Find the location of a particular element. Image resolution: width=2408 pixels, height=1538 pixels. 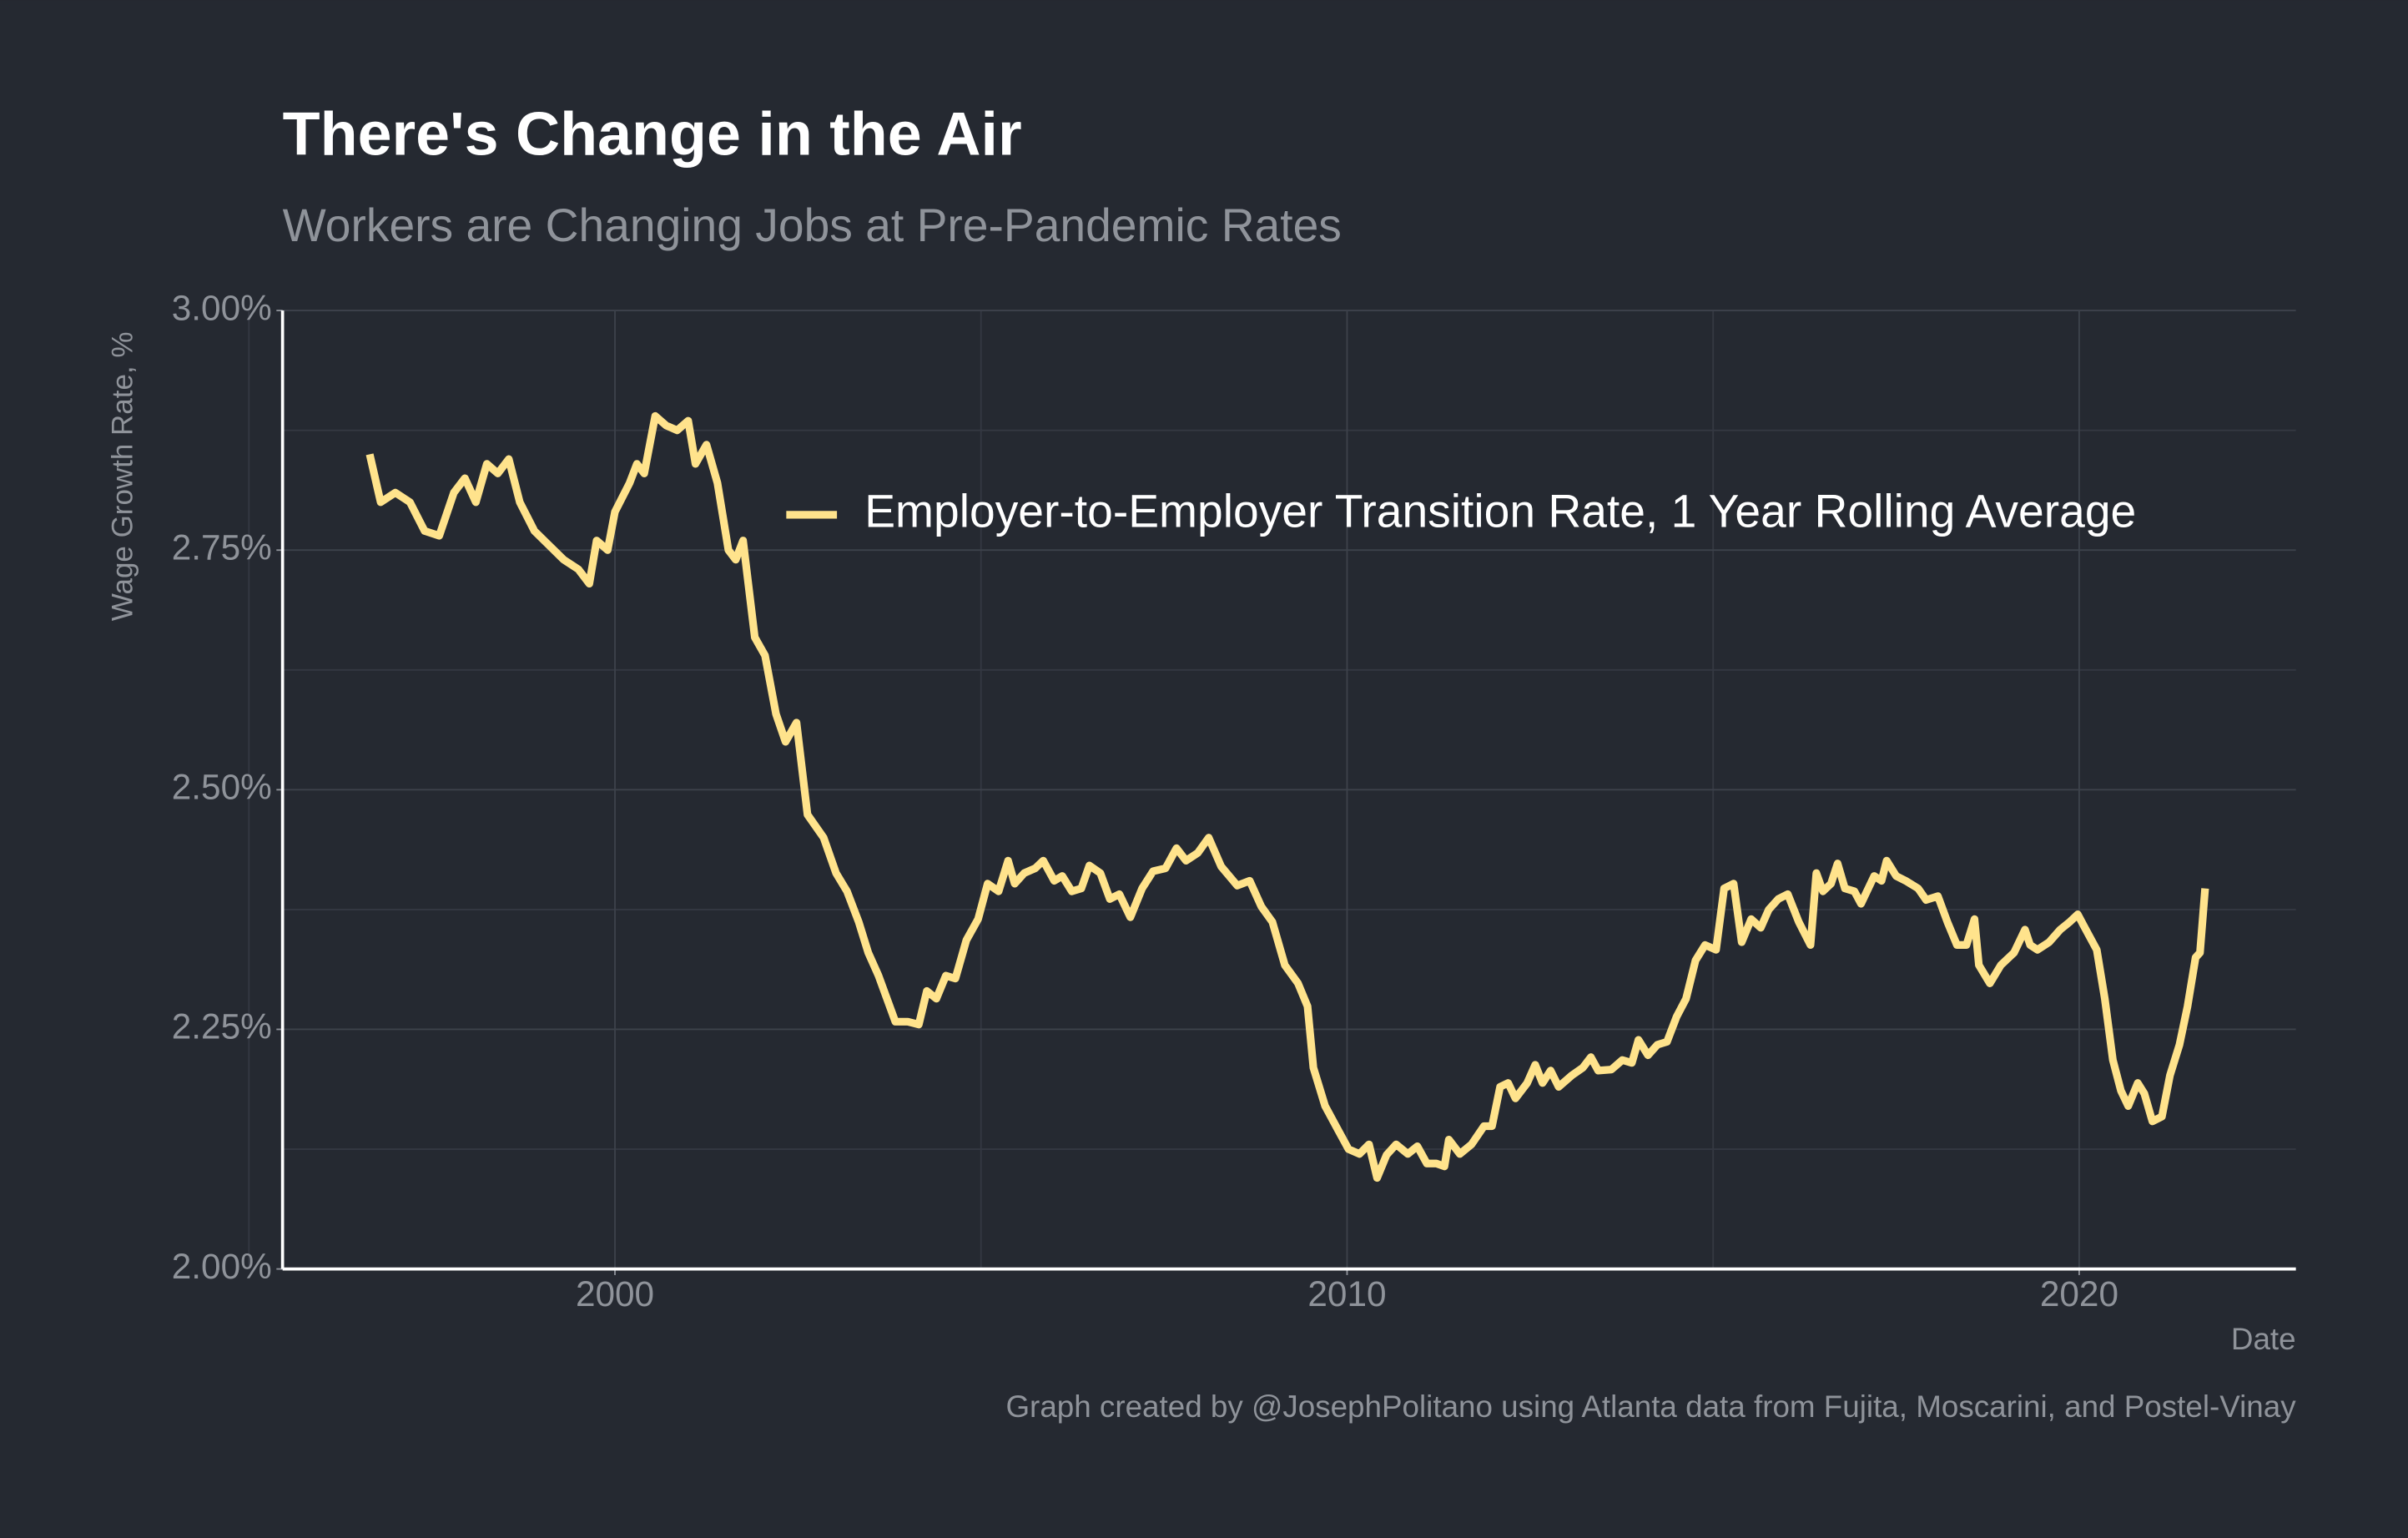

y-tick-label: 2.00% is located at coordinates (222, 1266).